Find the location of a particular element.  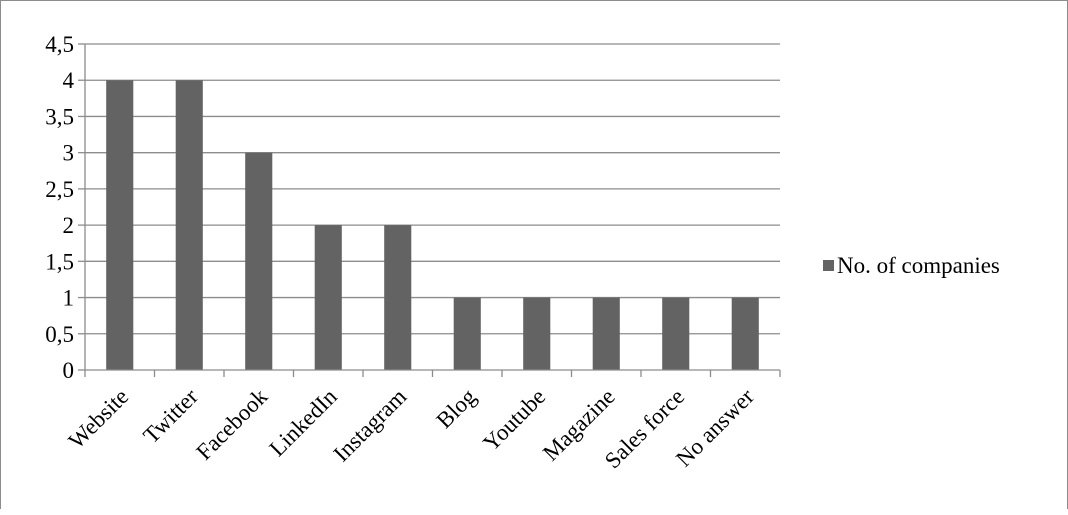

legend-swatch is located at coordinates (828, 265).